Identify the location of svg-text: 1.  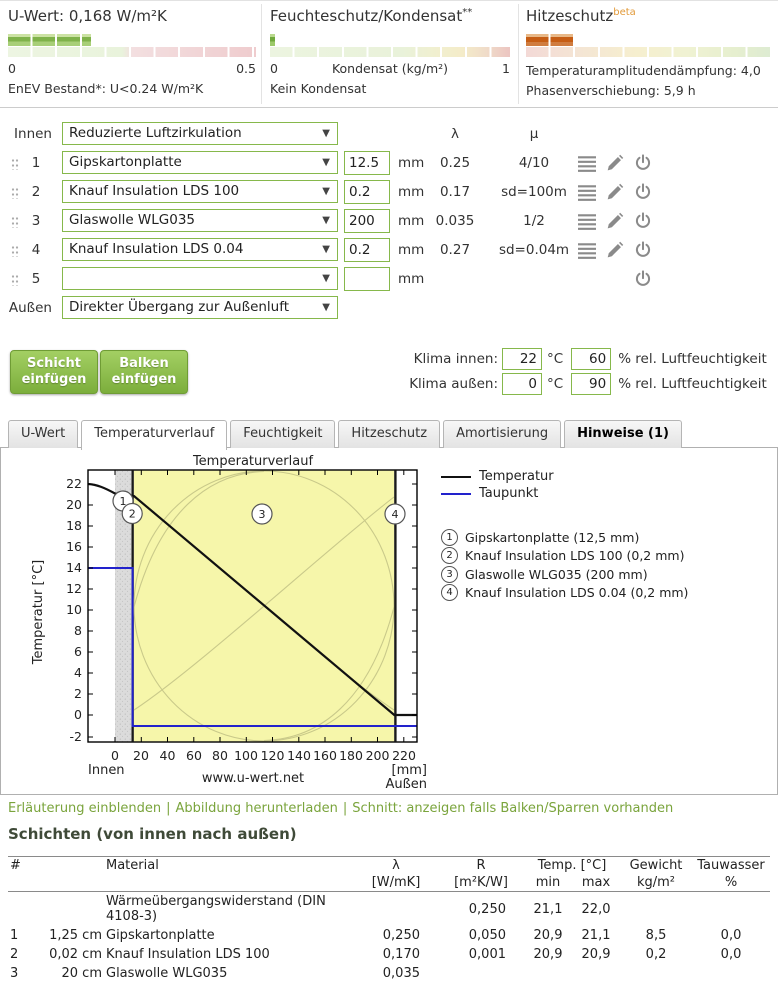
(123, 501).